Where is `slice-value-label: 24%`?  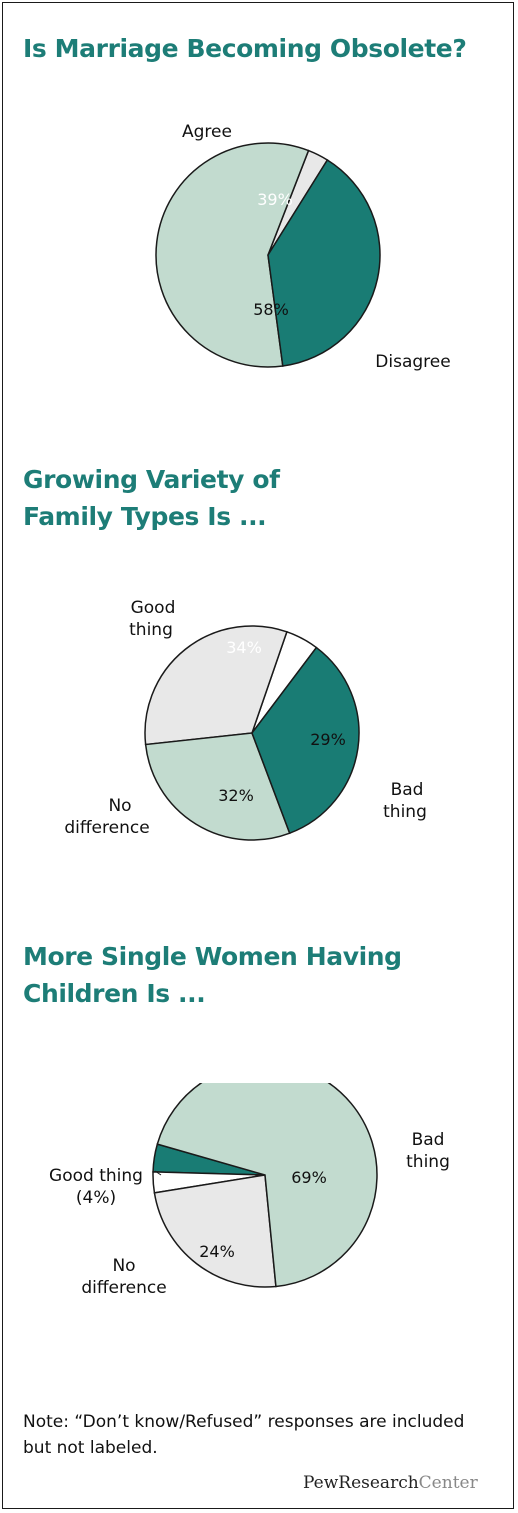
slice-value-label: 24% is located at coordinates (217, 1251).